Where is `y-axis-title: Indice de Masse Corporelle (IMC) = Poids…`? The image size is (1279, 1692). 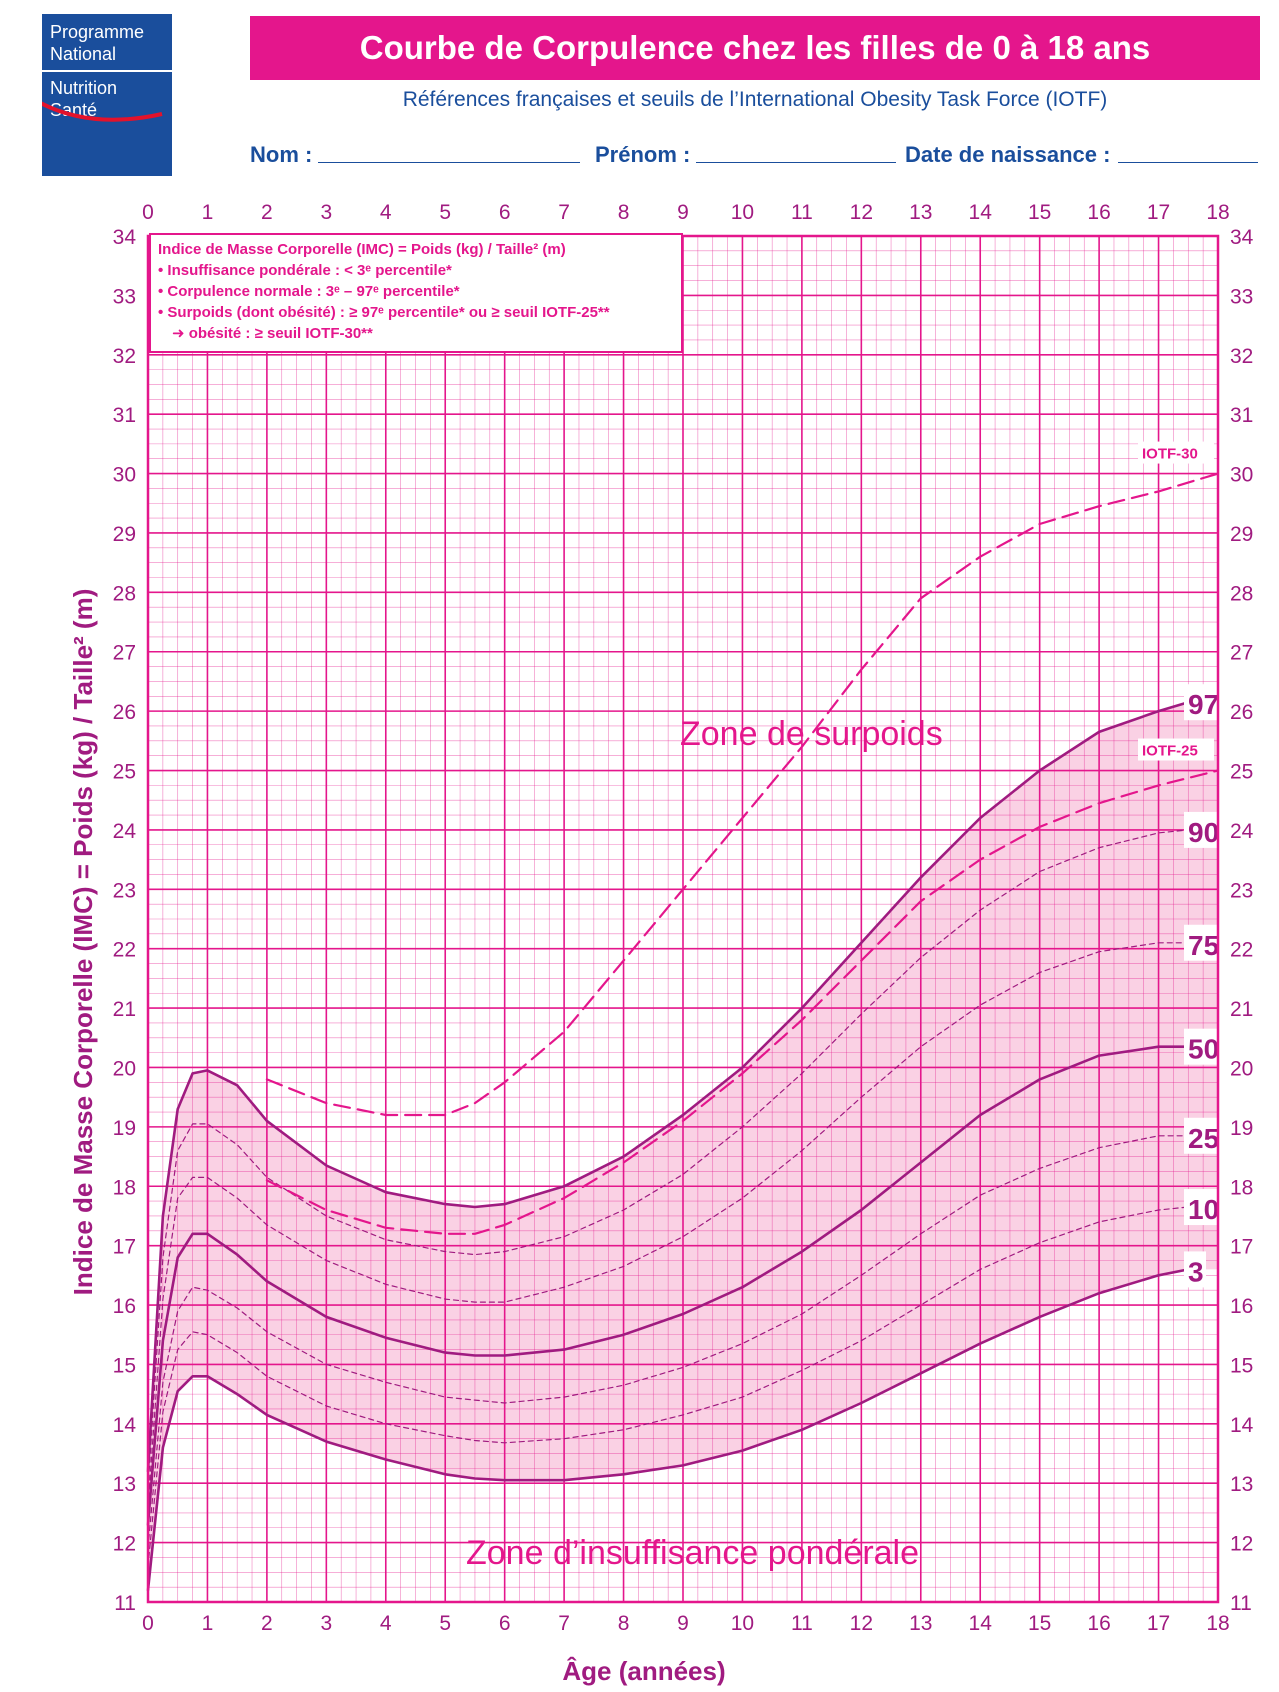
y-axis-title: Indice de Masse Corporelle (IMC) = Poids… is located at coordinates (83, 942).